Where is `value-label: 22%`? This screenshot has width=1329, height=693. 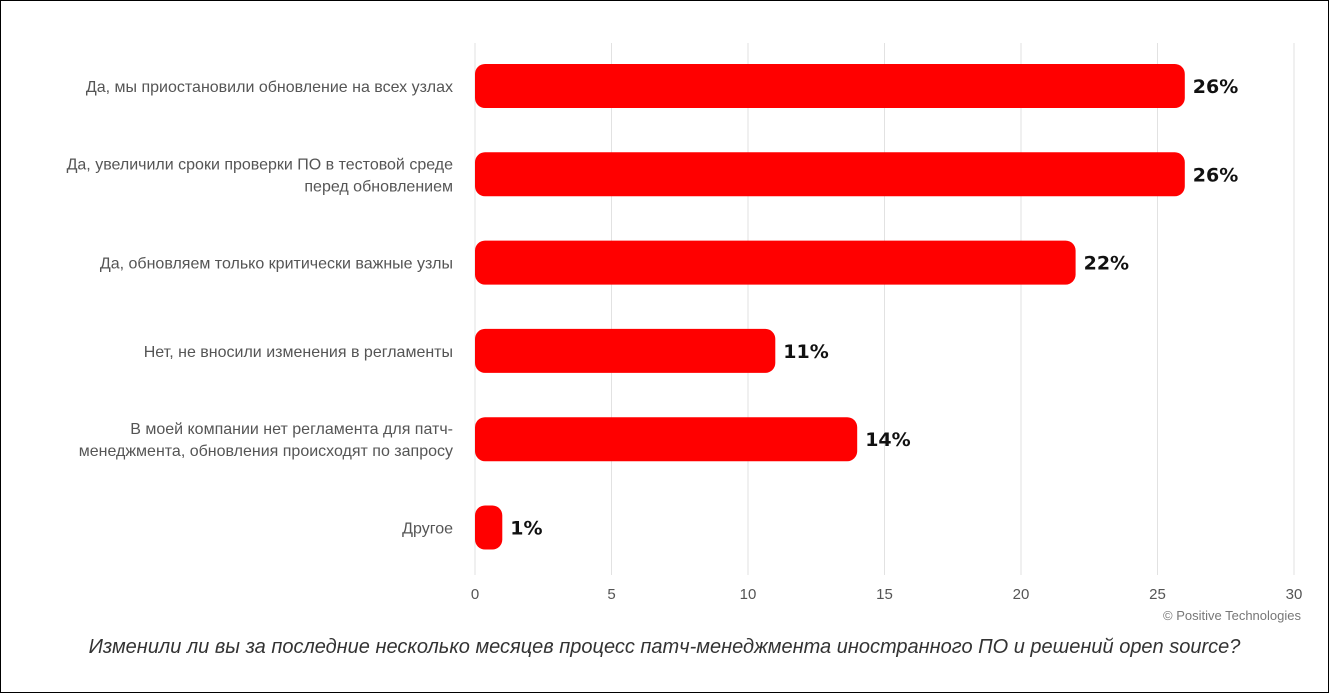 value-label: 22% is located at coordinates (1106, 264).